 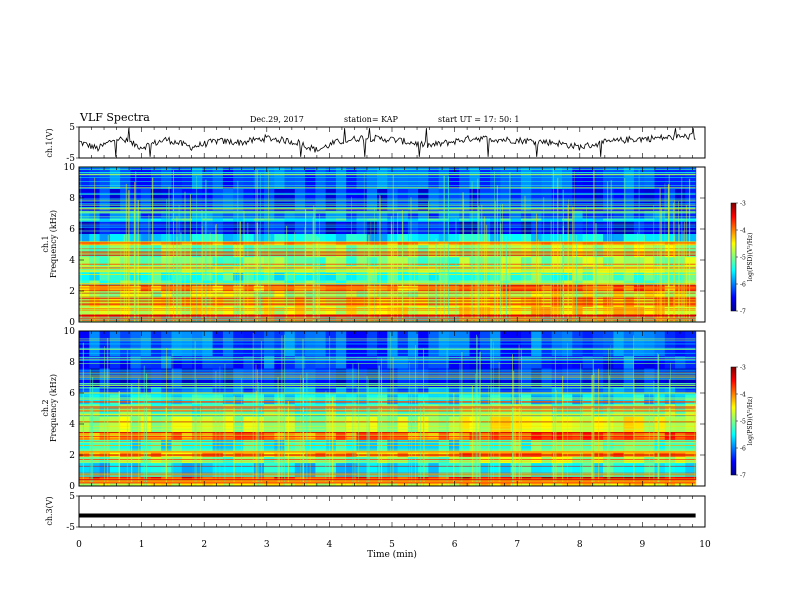 What do you see at coordinates (277, 119) in the screenshot?
I see `date-label: Dec.29, 2017` at bounding box center [277, 119].